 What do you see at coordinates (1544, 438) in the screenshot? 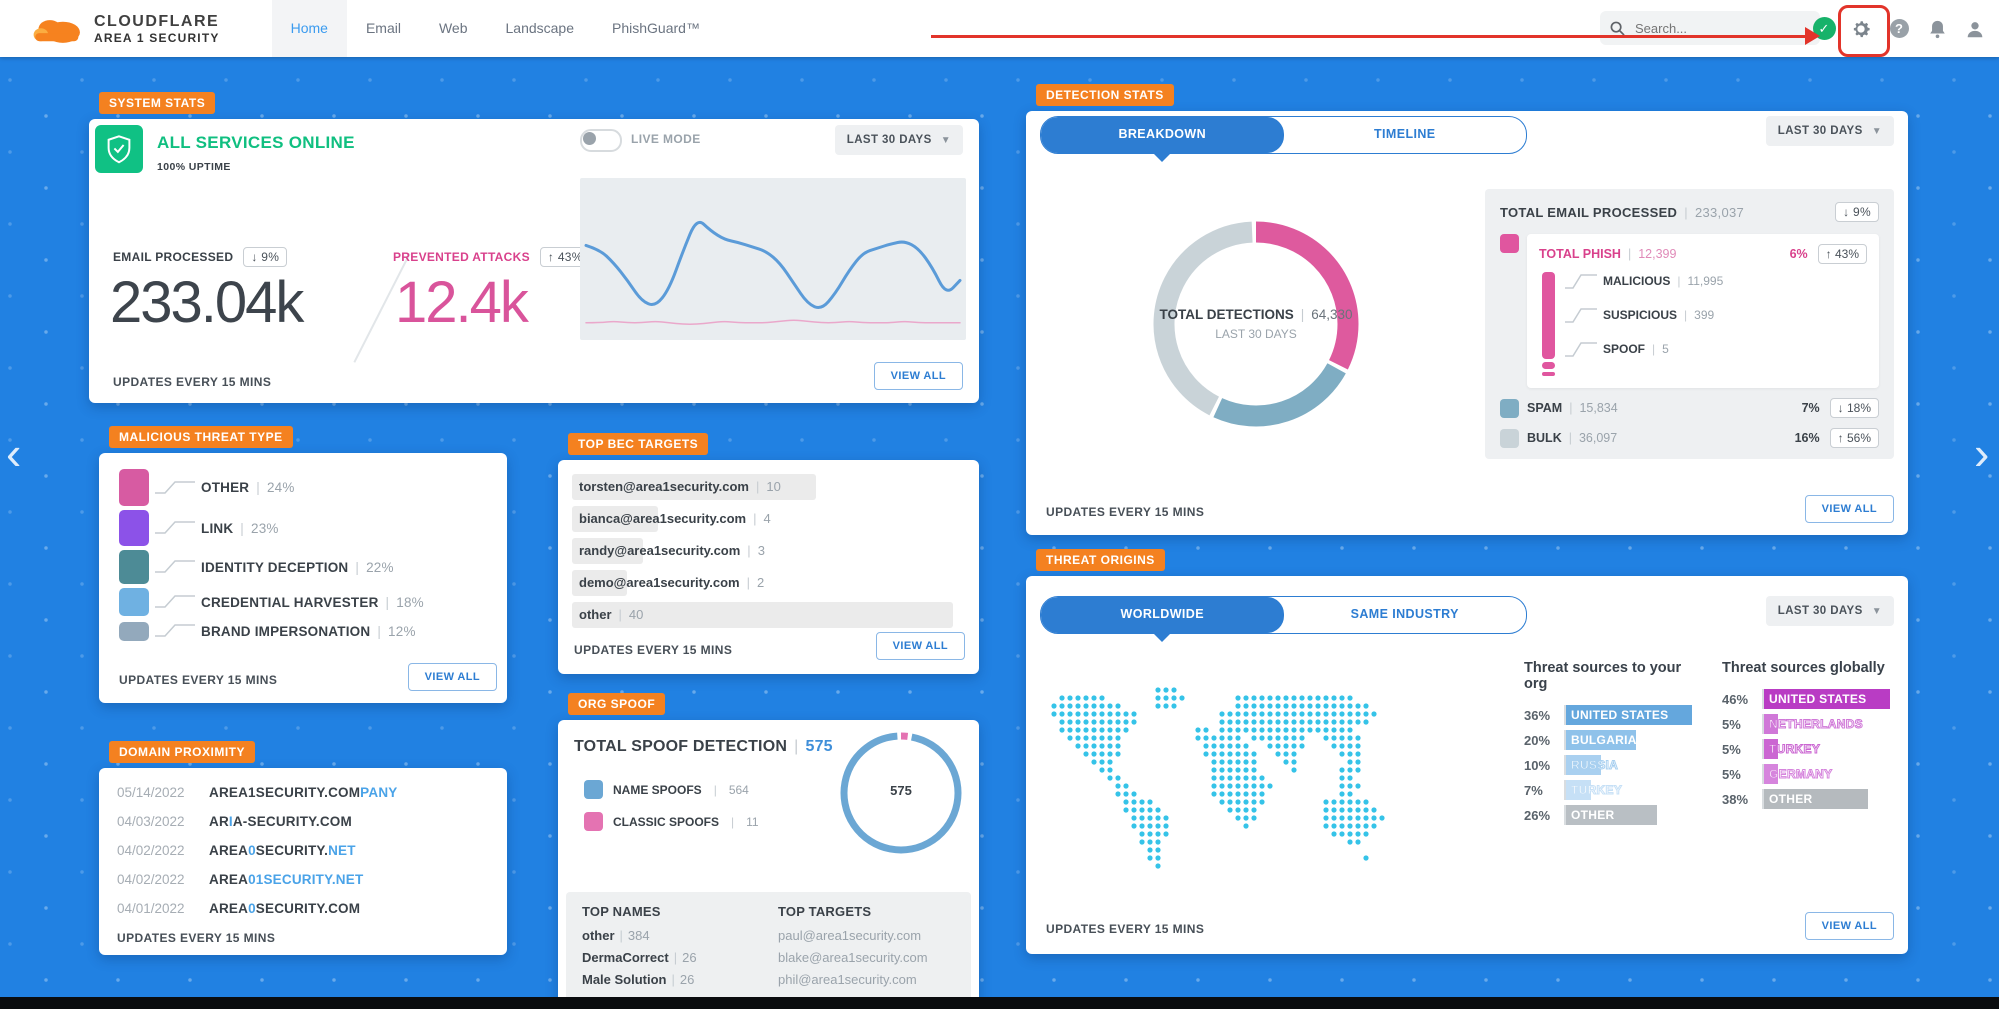
I see `bulk-label: BULK` at bounding box center [1544, 438].